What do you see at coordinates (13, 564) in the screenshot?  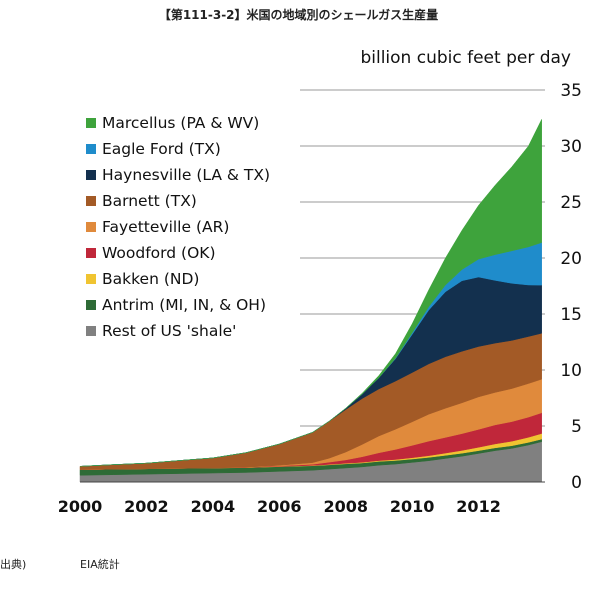 I see `source-label: 出典)` at bounding box center [13, 564].